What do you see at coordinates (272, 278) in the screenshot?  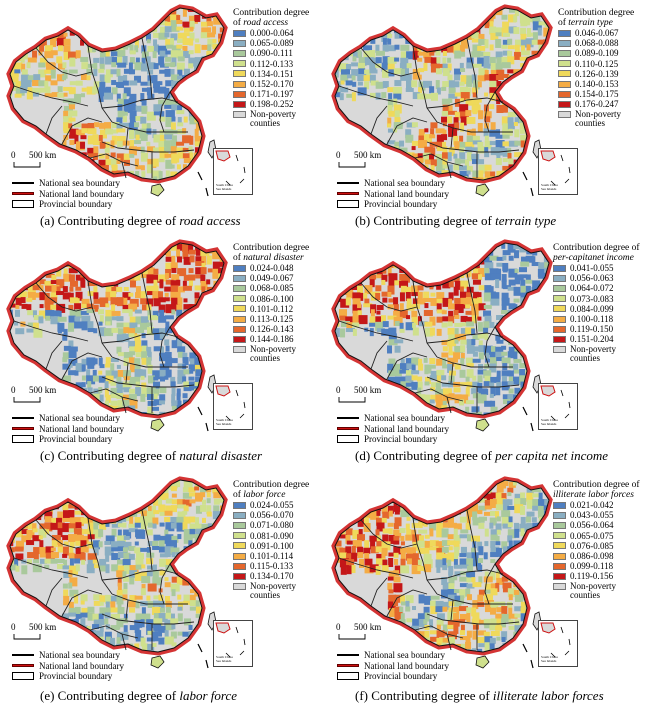 I see `legend-class-label: 0.049-0.067` at bounding box center [272, 278].